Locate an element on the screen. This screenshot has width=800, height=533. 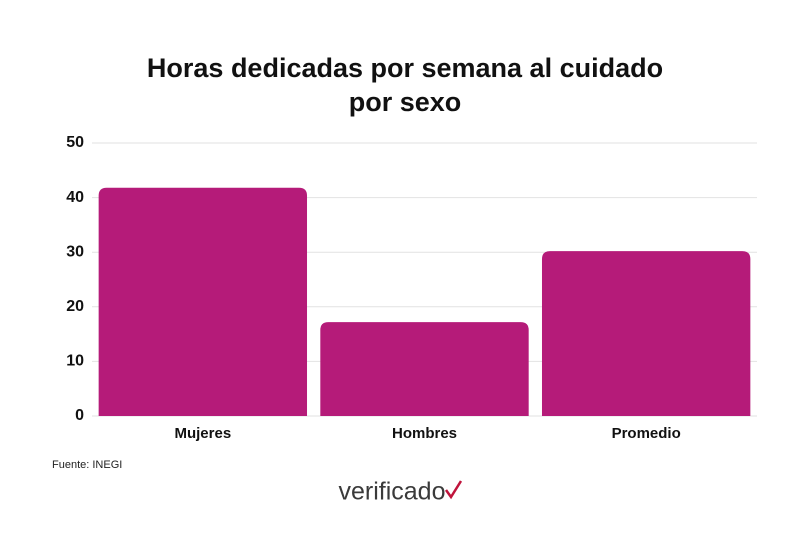
logo-check is located at coordinates (453, 490).